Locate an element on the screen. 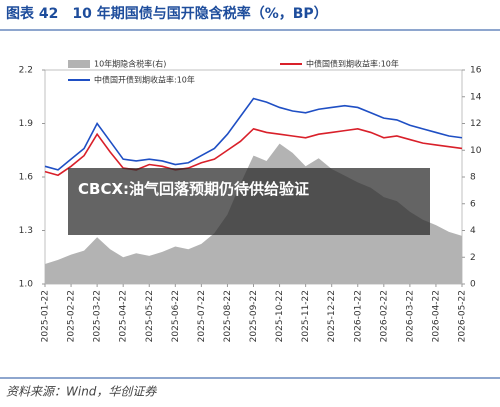 This screenshot has width=500, height=407. x-tick-label: 2025-09-22 is located at coordinates (254, 316).